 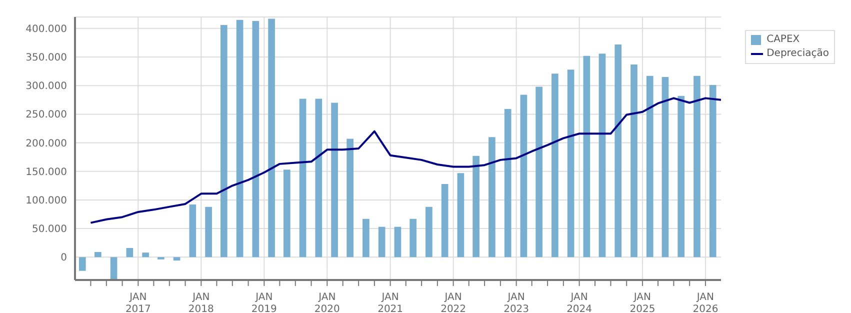 I want to click on y-tick-label: 250.000, so click(x=46, y=115).